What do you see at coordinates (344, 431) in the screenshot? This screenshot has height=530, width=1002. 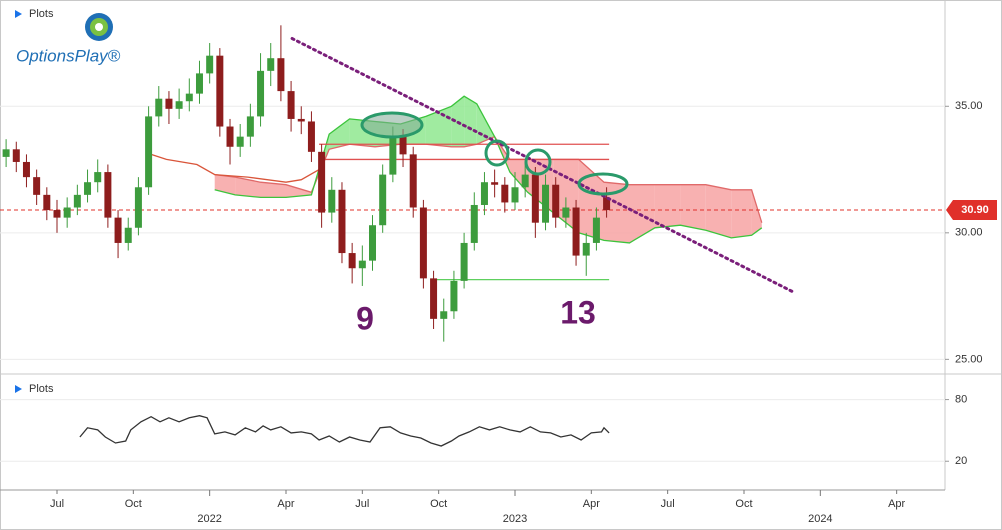 I see `oscillator-line` at bounding box center [344, 431].